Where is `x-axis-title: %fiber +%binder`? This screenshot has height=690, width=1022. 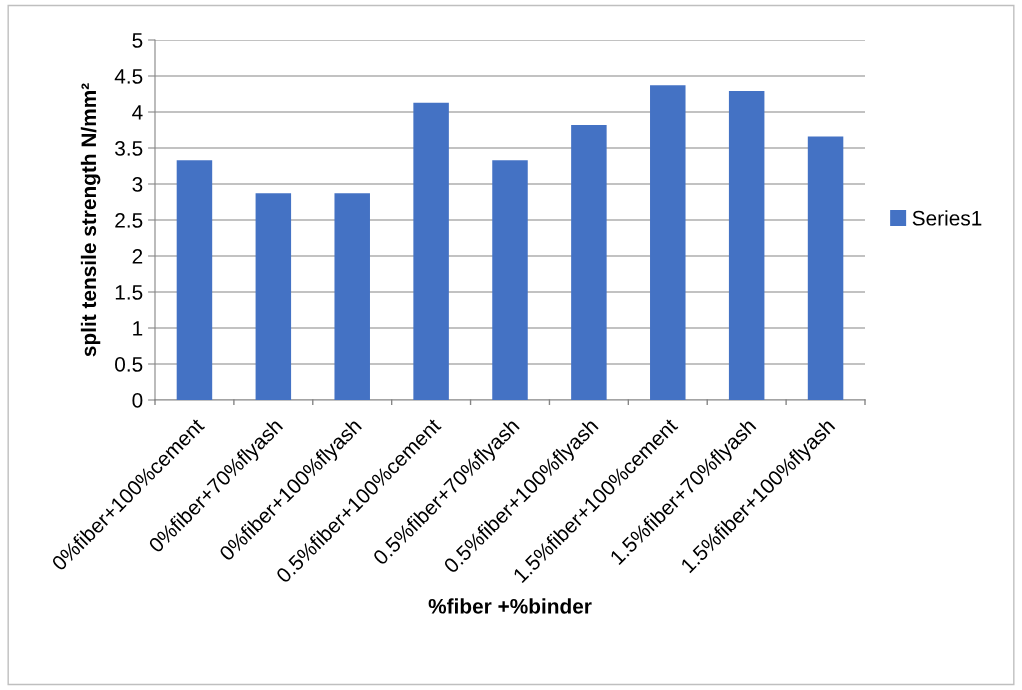 x-axis-title: %fiber +%binder is located at coordinates (510, 606).